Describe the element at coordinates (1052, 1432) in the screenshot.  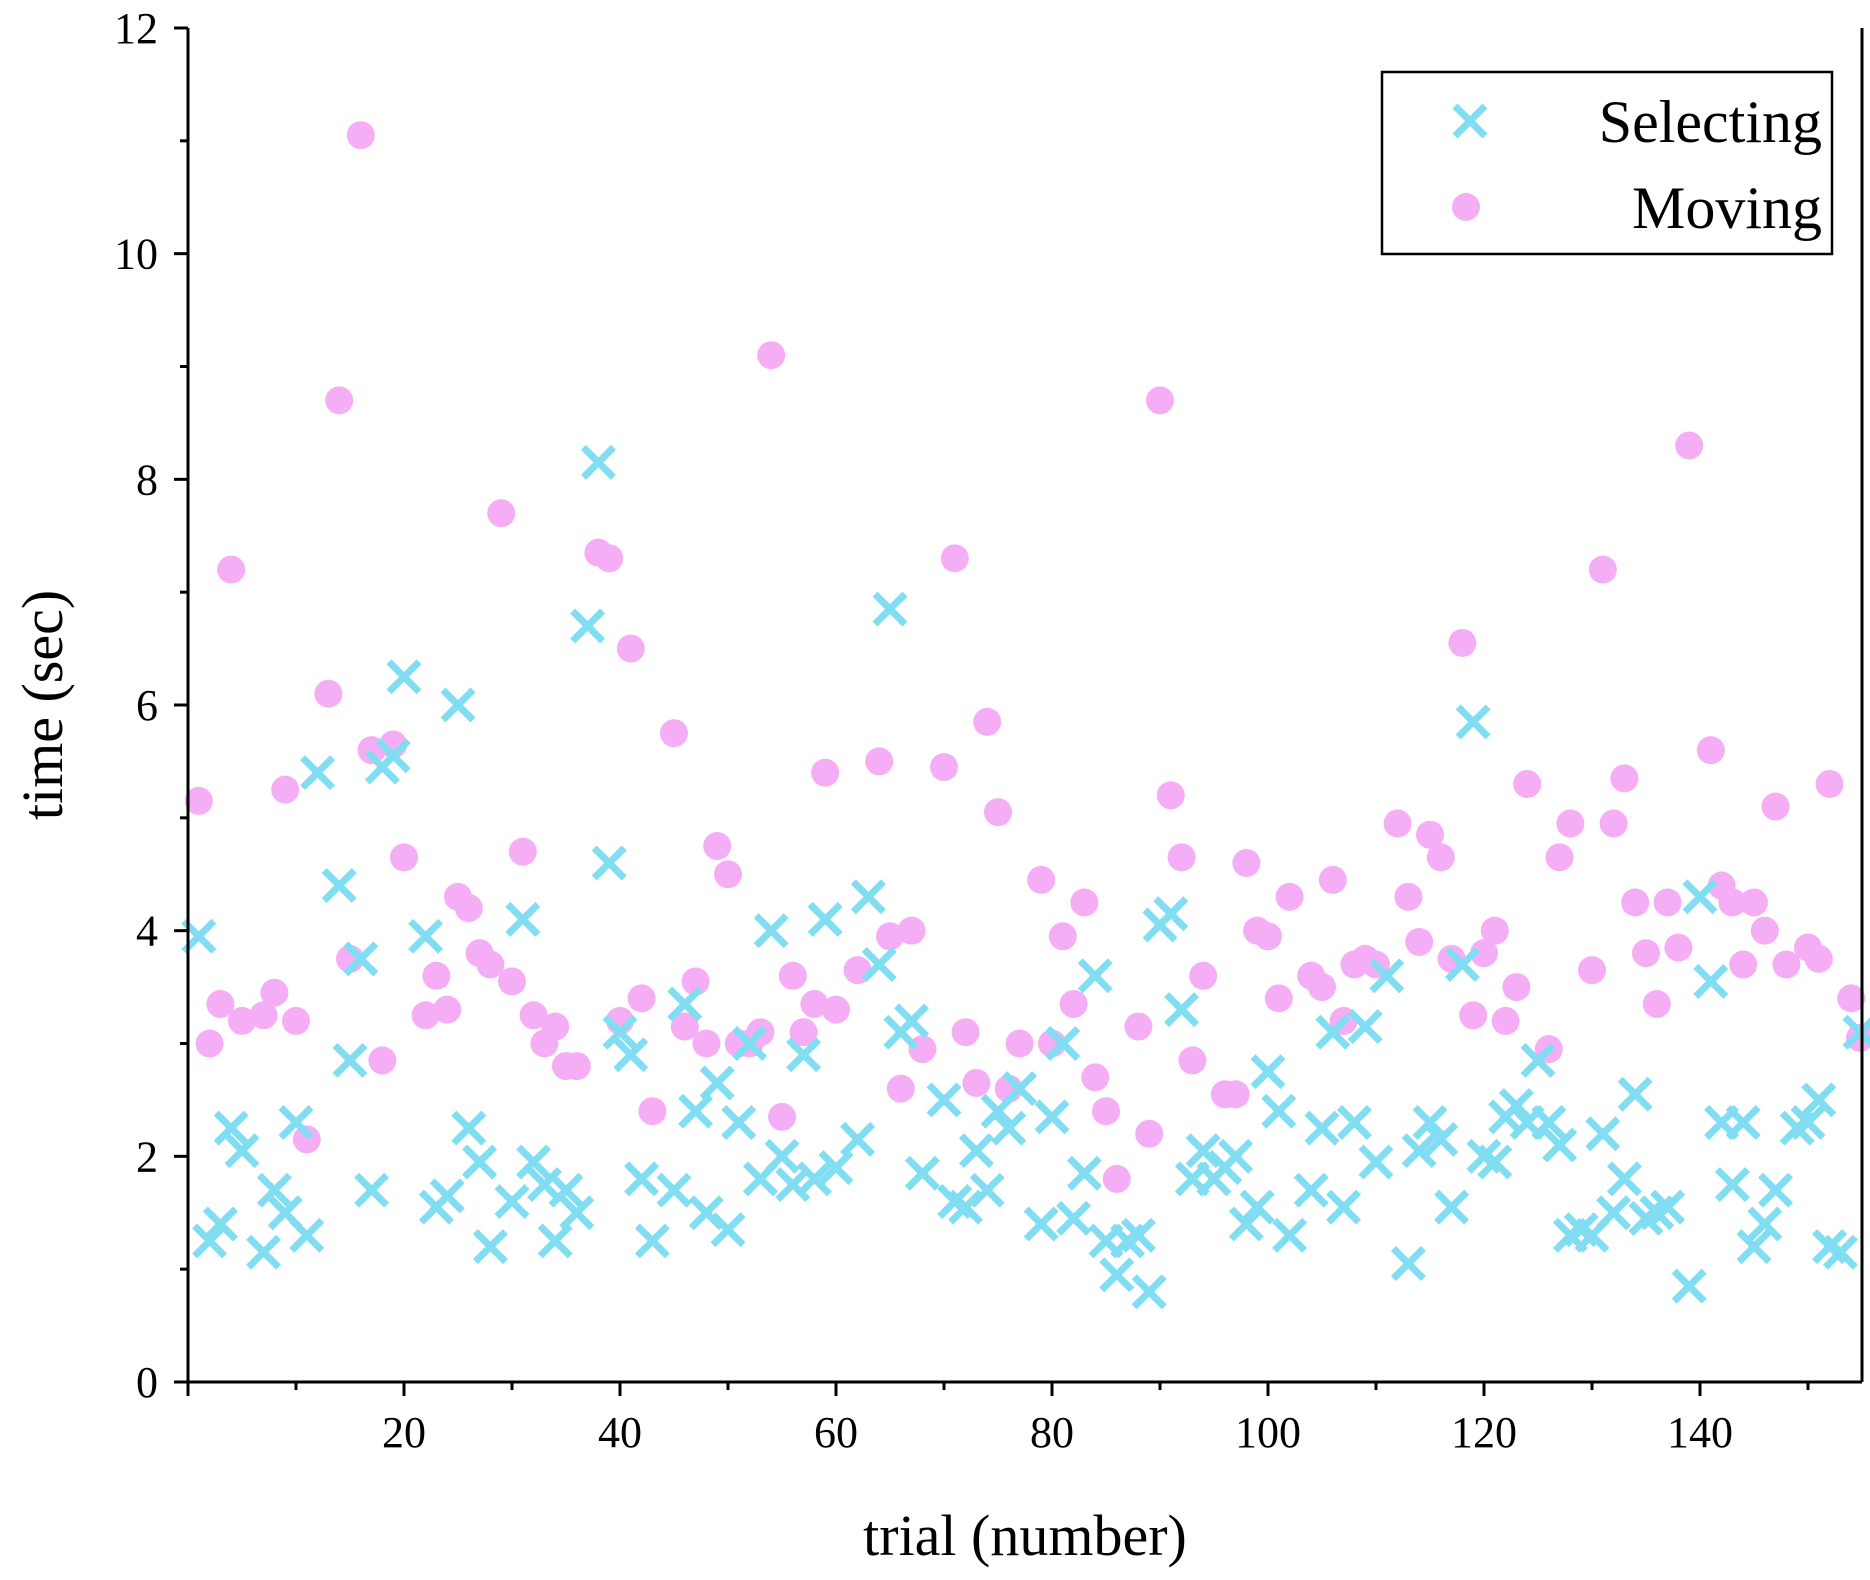
I see `x-tick-label: 80` at that location.